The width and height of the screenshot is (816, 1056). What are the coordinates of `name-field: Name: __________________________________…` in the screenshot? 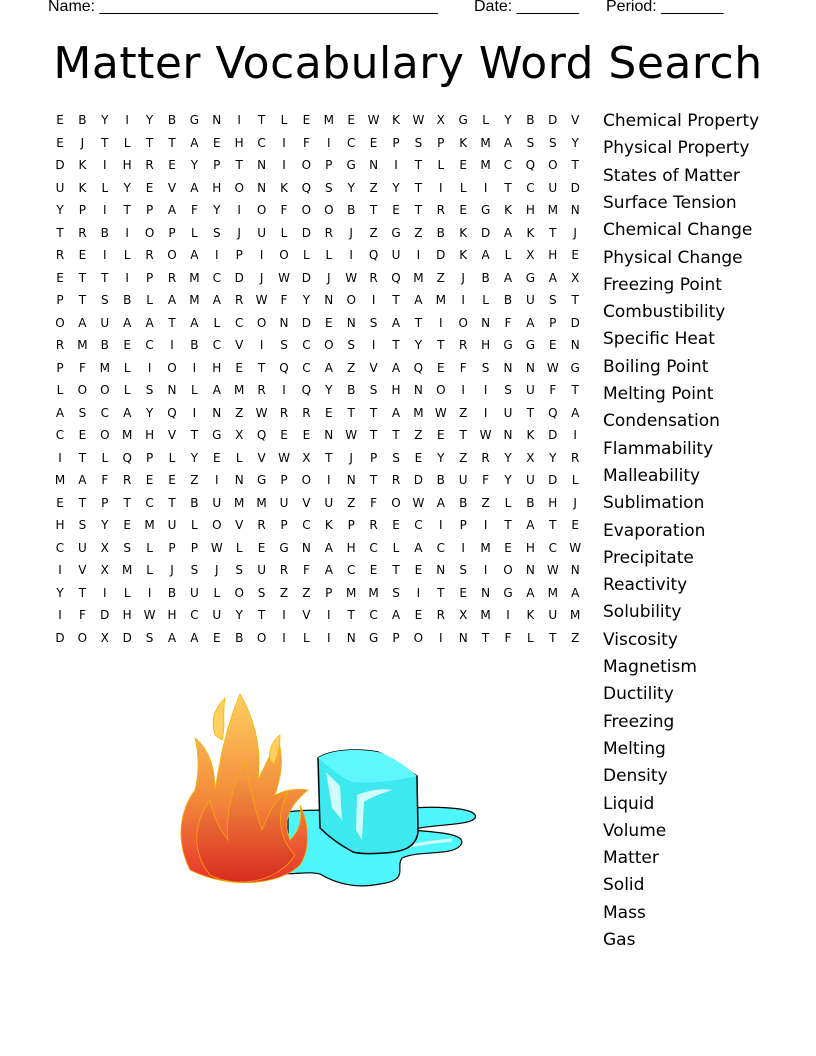 It's located at (243, 7).